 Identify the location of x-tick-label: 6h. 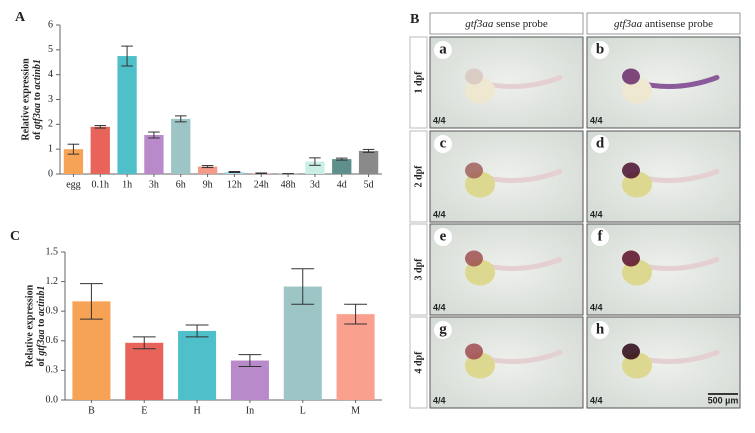
(181, 184).